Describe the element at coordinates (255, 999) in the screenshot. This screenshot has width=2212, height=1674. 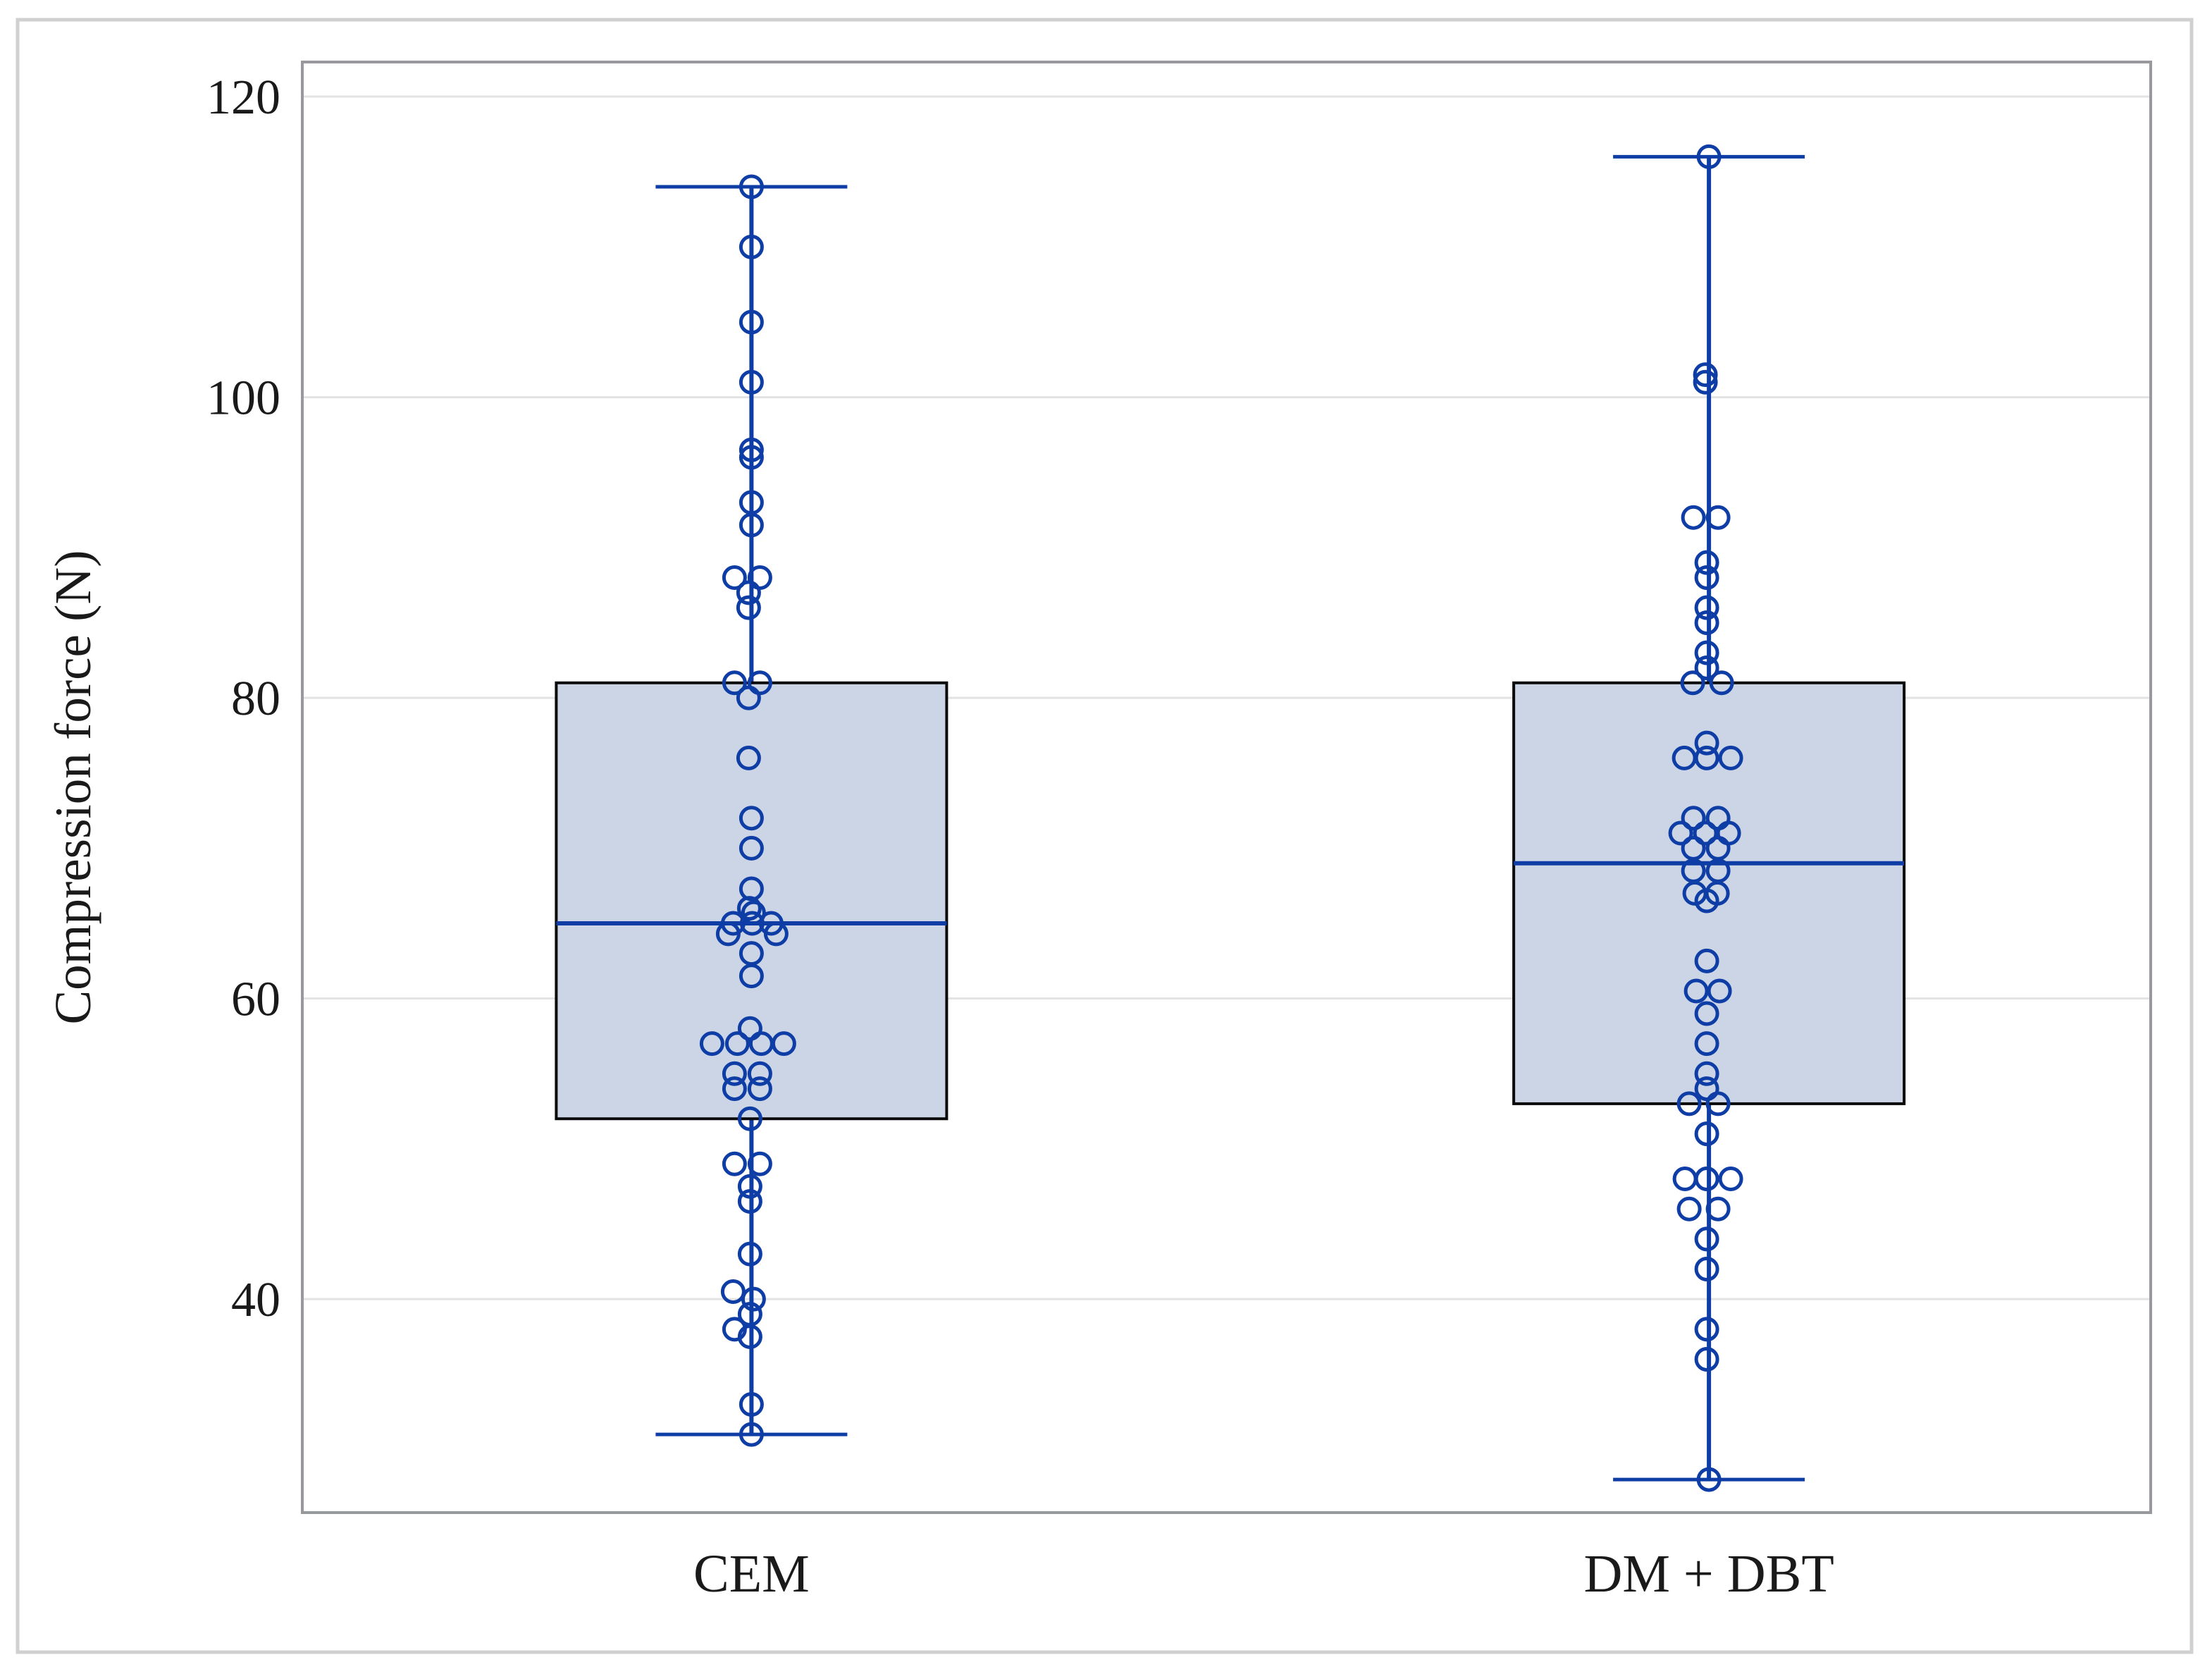
I see `y-tick-label-60: 60` at that location.